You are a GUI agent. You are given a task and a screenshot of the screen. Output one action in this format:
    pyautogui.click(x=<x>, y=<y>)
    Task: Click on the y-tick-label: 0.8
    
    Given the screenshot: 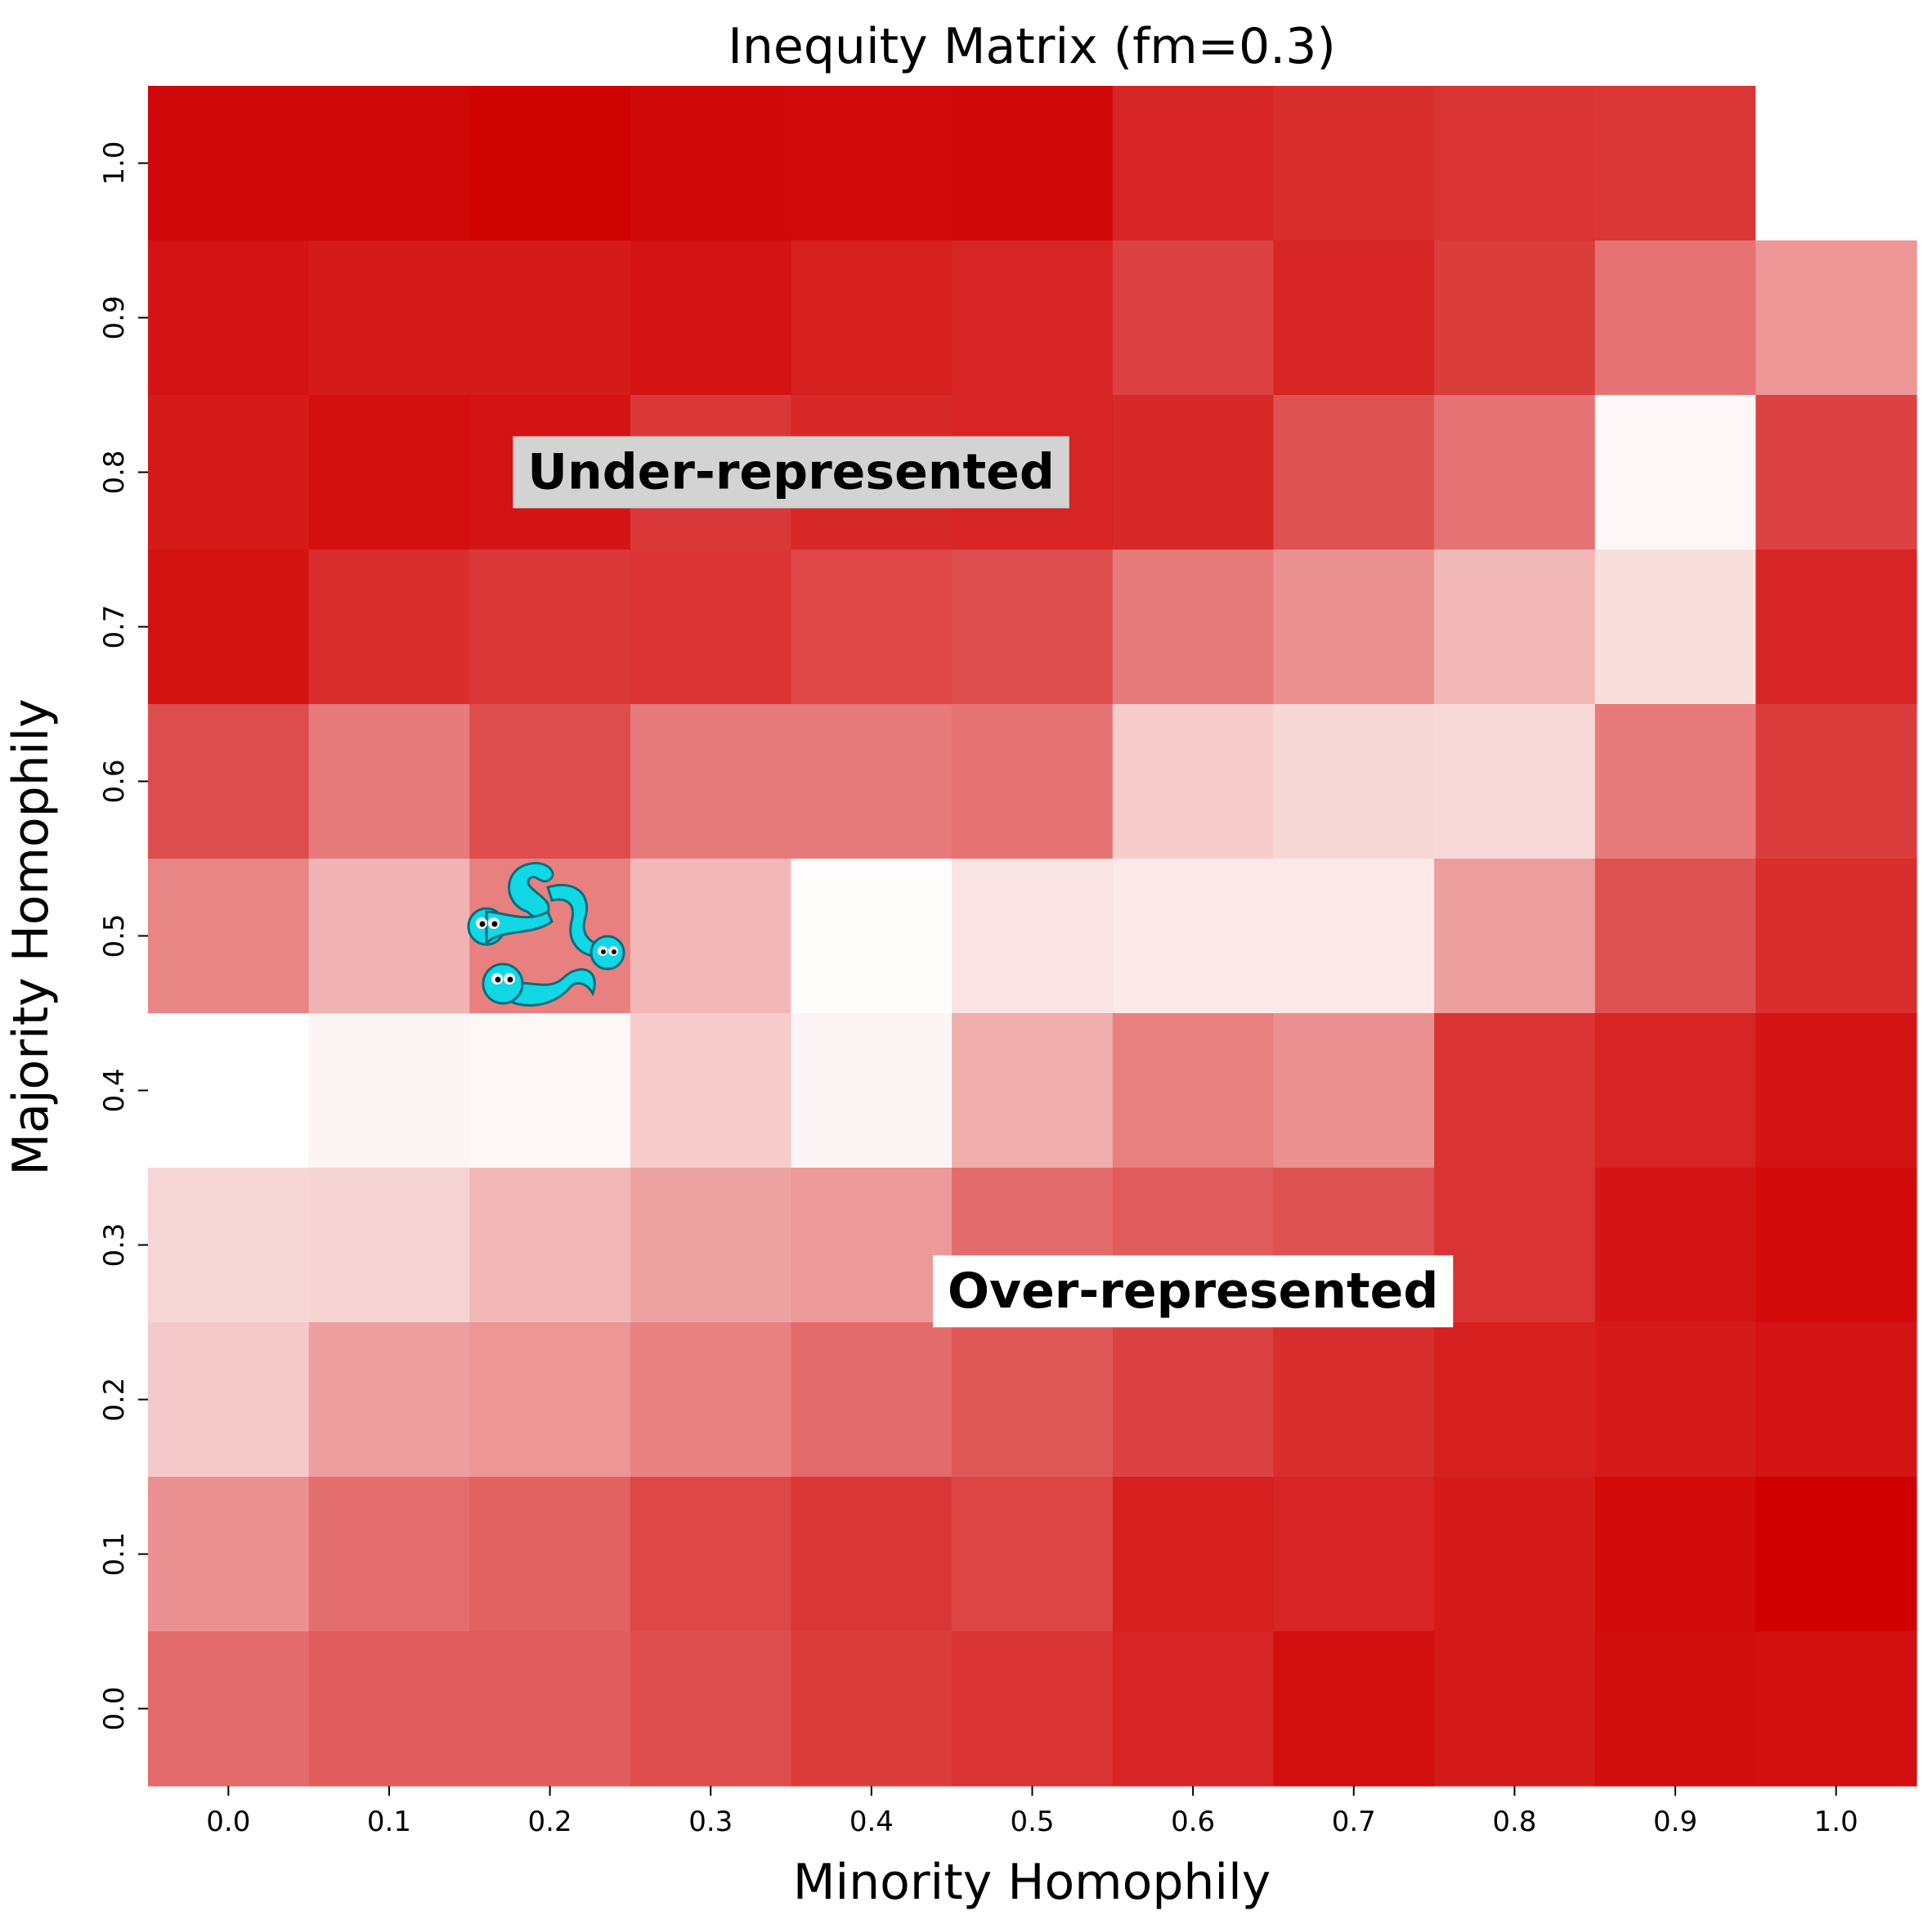 What is the action you would take?
    pyautogui.click(x=114, y=472)
    